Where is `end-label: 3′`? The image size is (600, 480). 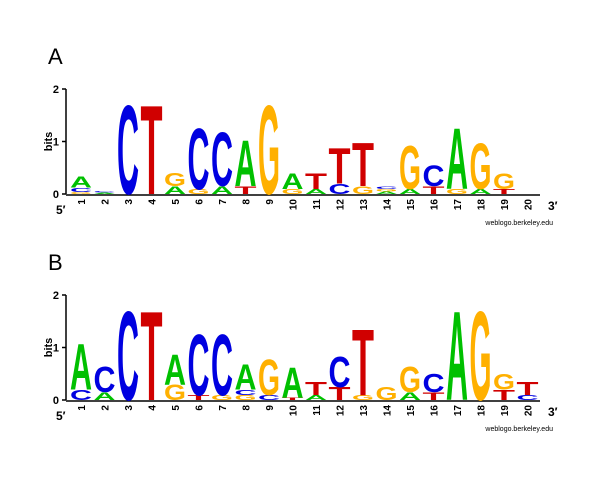
end-label: 3′ is located at coordinates (553, 206).